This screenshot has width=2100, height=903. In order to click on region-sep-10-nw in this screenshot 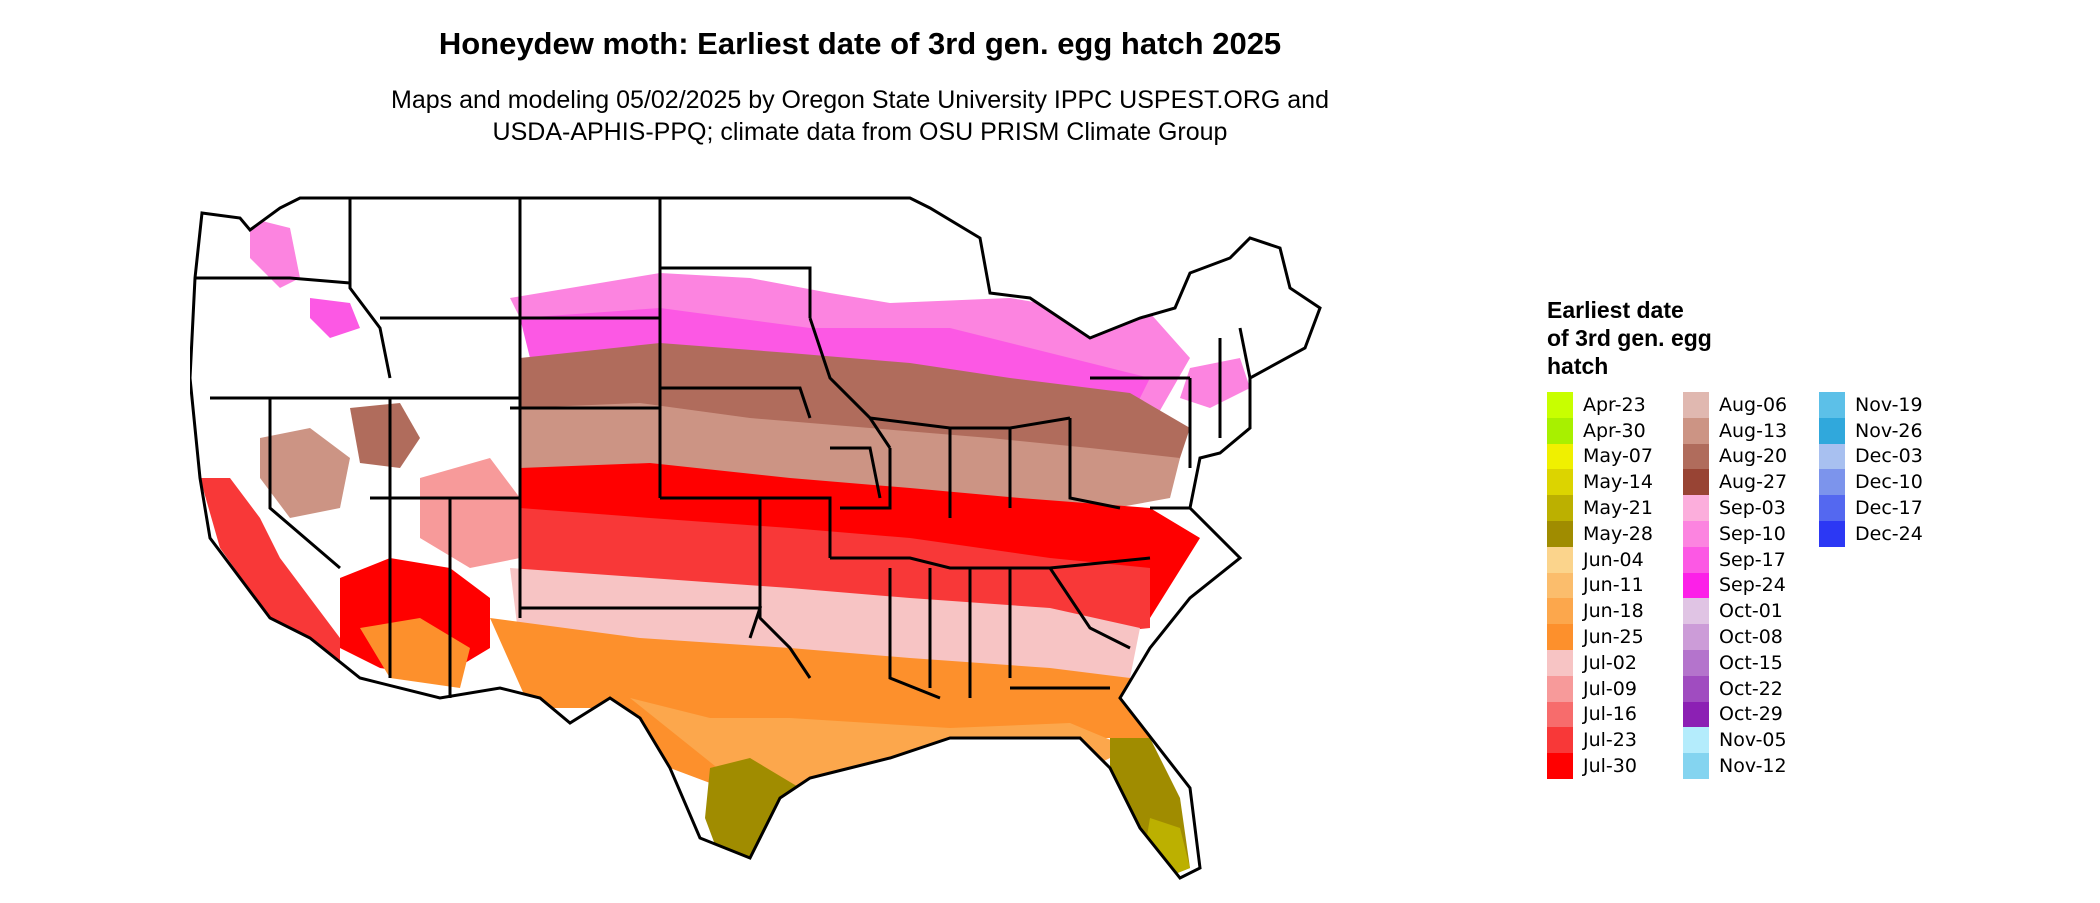, I will do `click(275, 253)`.